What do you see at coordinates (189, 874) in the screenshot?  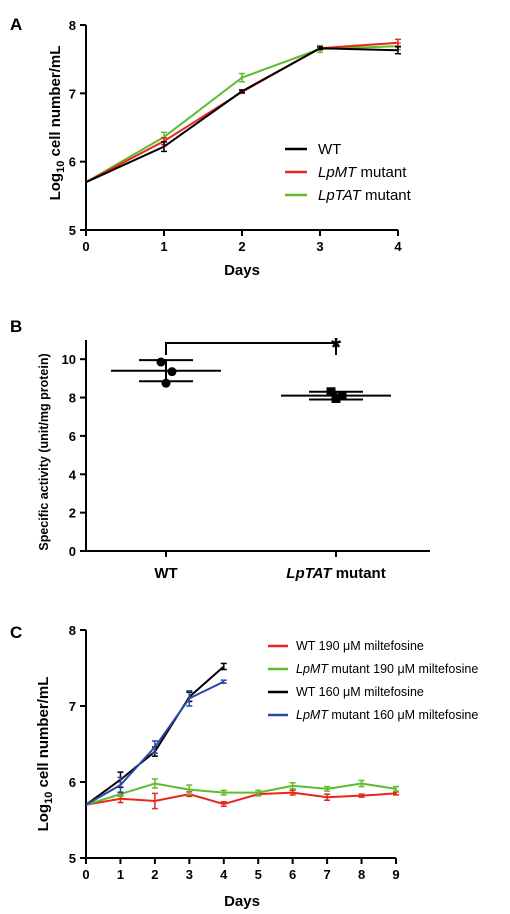 I see `panel-c-x-tick-label: 3` at bounding box center [189, 874].